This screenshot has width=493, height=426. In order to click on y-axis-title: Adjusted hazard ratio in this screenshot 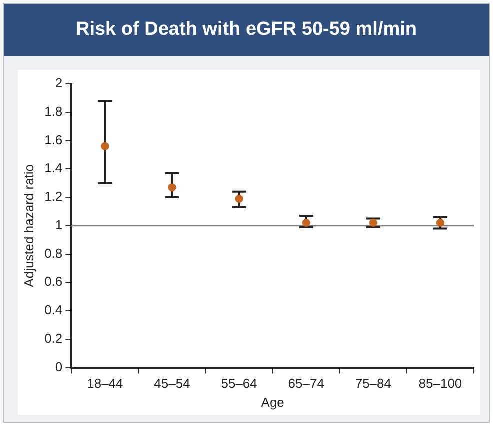, I will do `click(28, 226)`.